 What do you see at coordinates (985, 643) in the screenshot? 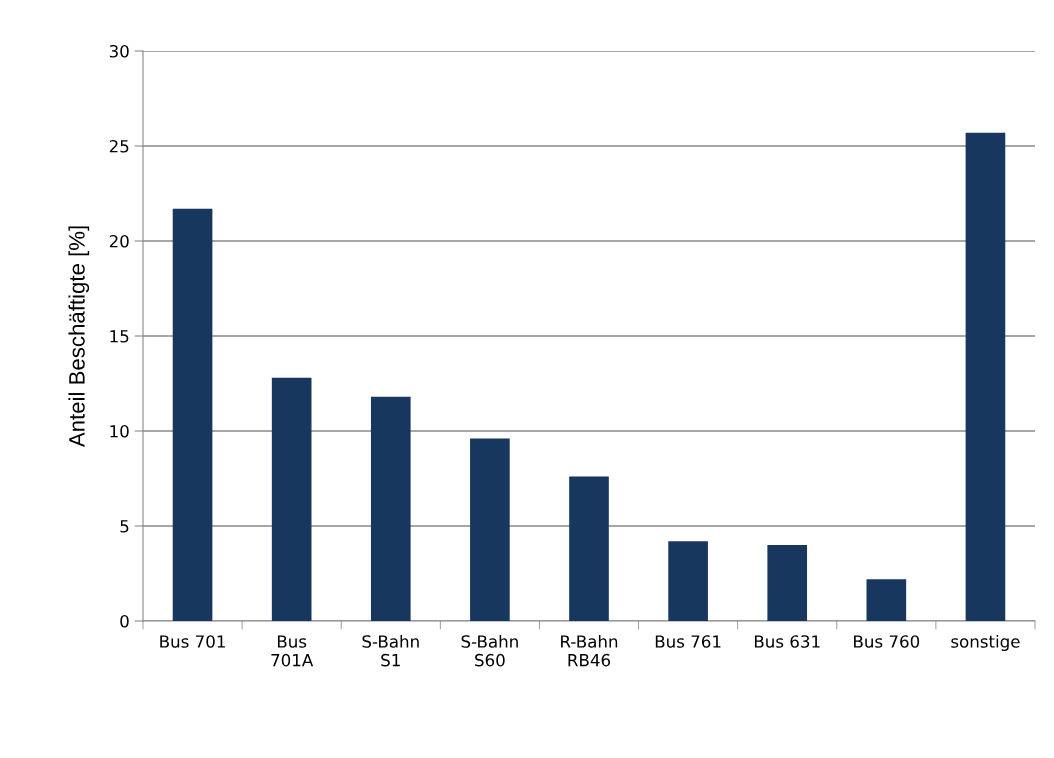
I see `x-tick-label: sonstige` at bounding box center [985, 643].